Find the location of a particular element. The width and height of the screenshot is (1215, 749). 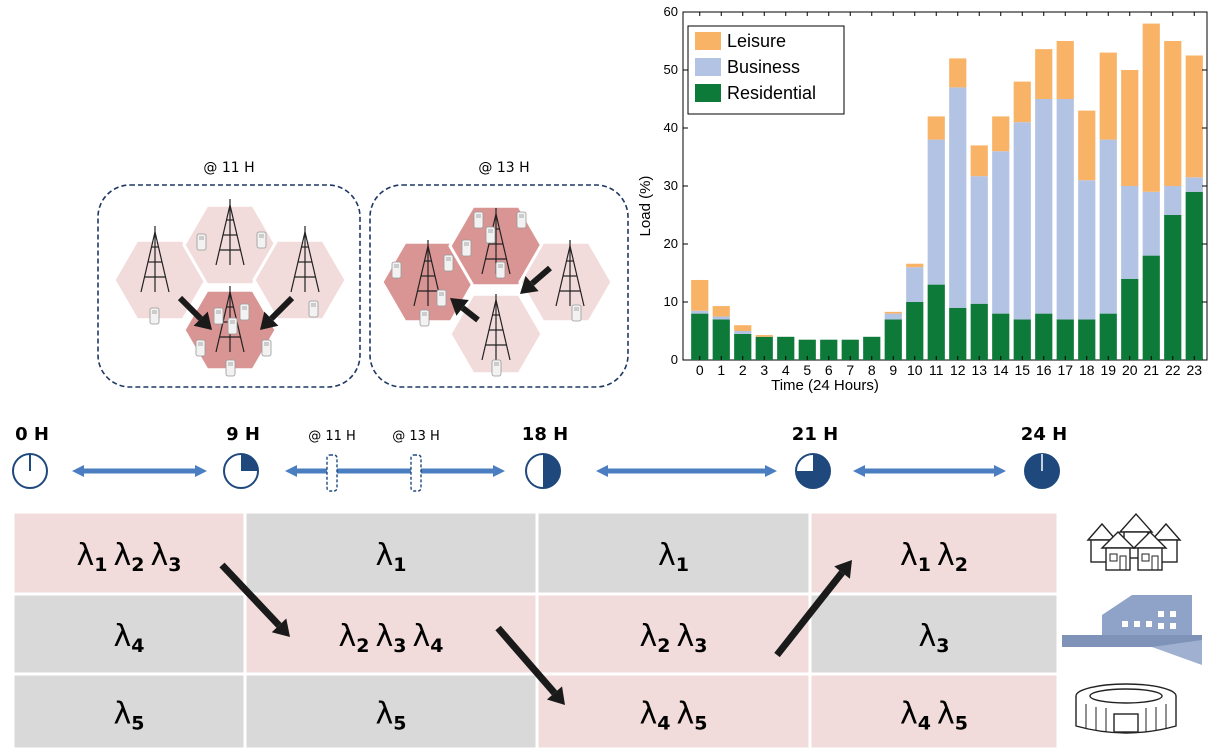

x-tick-label: 3 is located at coordinates (764, 370).